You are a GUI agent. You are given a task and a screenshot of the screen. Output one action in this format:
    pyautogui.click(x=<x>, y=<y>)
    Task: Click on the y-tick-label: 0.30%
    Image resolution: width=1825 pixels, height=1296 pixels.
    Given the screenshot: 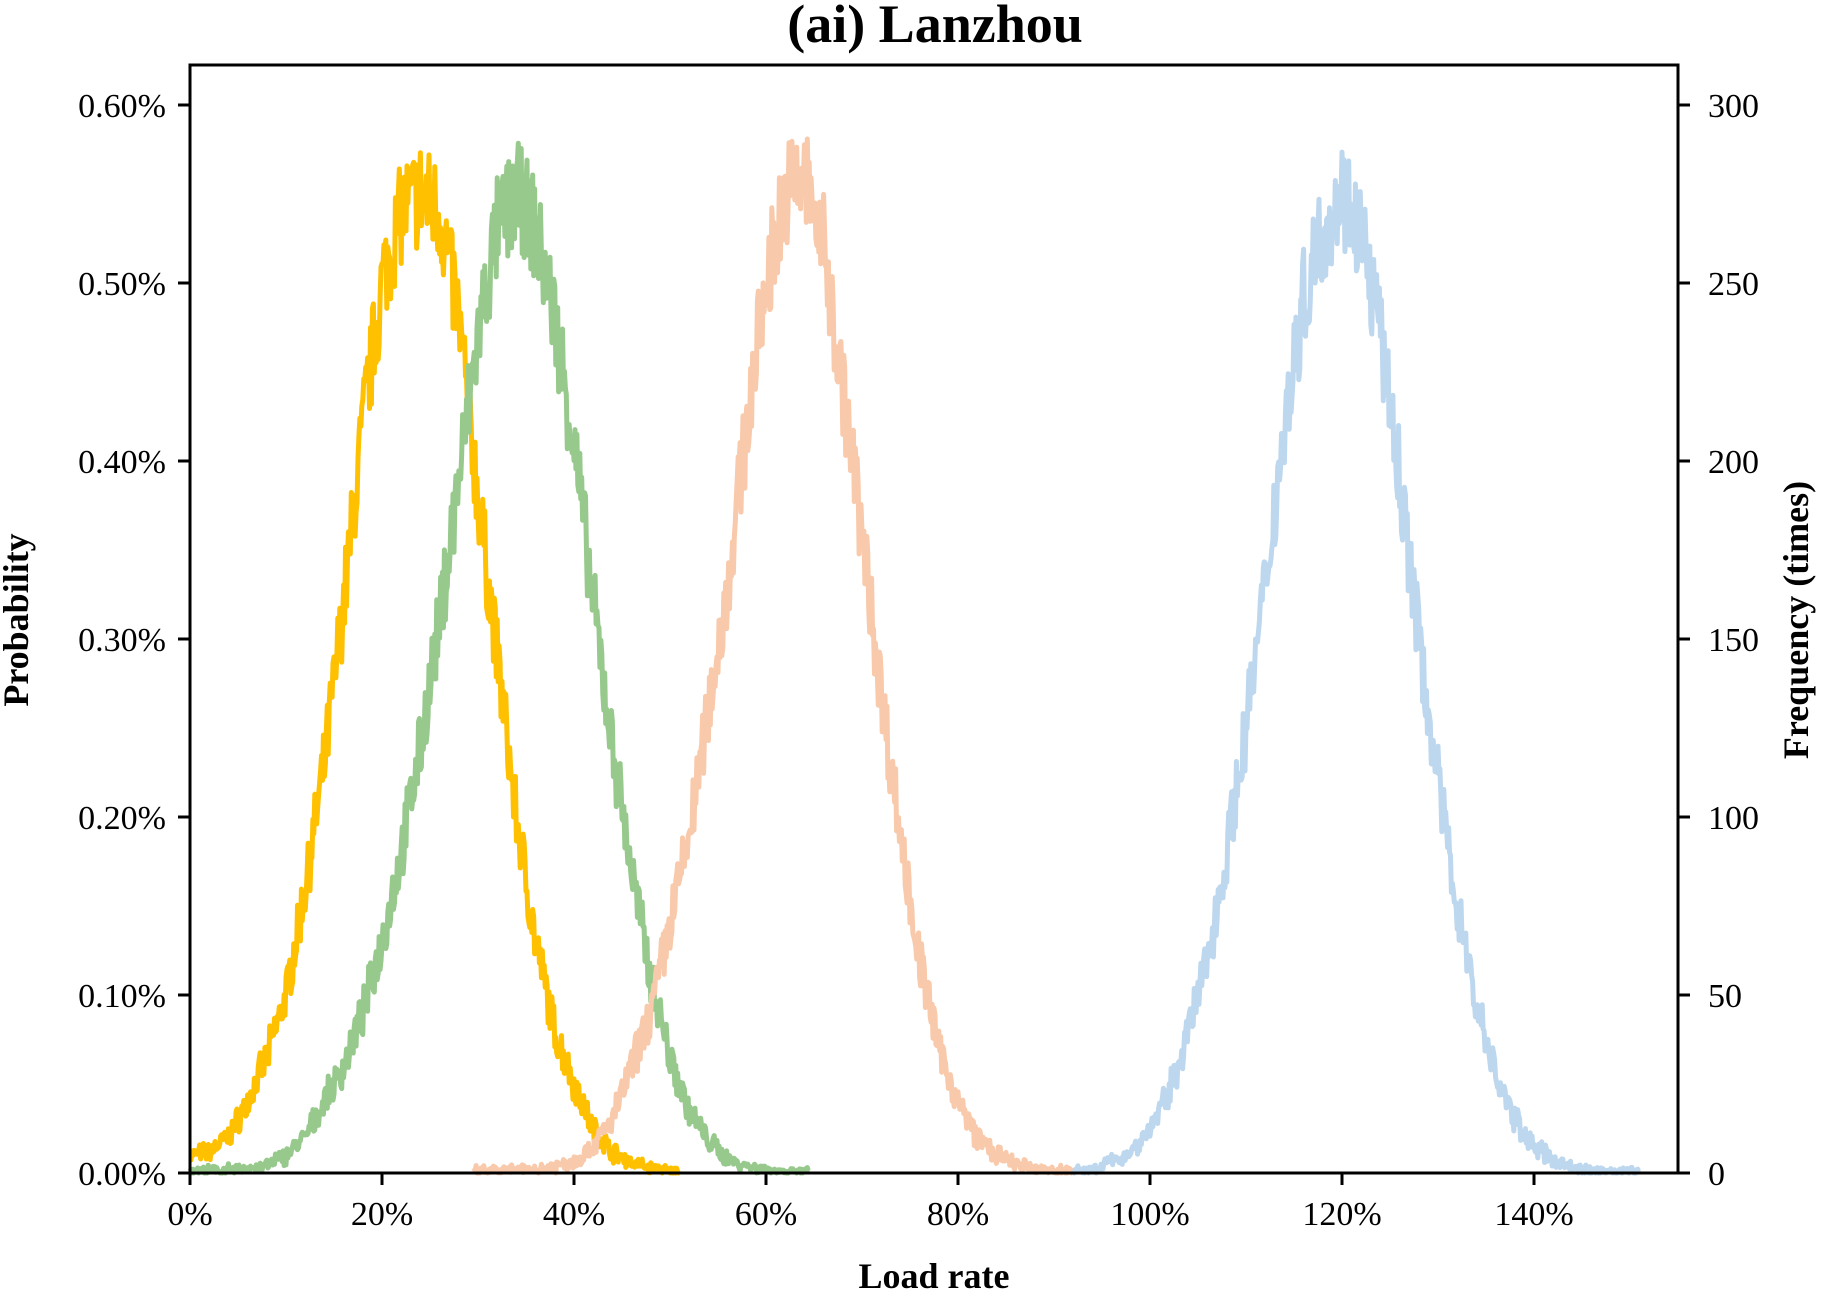 What is the action you would take?
    pyautogui.click(x=122, y=640)
    